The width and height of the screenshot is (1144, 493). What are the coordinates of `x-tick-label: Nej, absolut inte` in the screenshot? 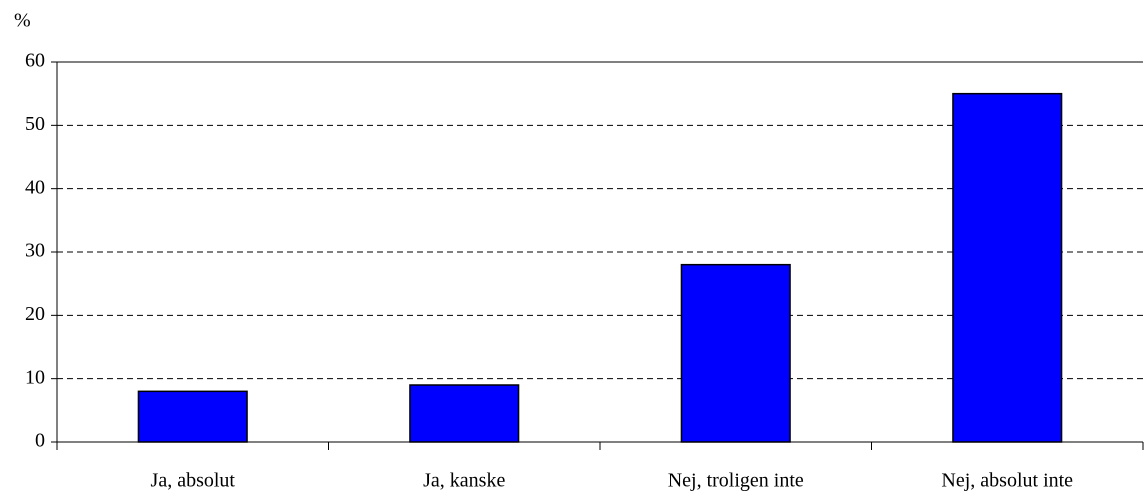 It's located at (1007, 481).